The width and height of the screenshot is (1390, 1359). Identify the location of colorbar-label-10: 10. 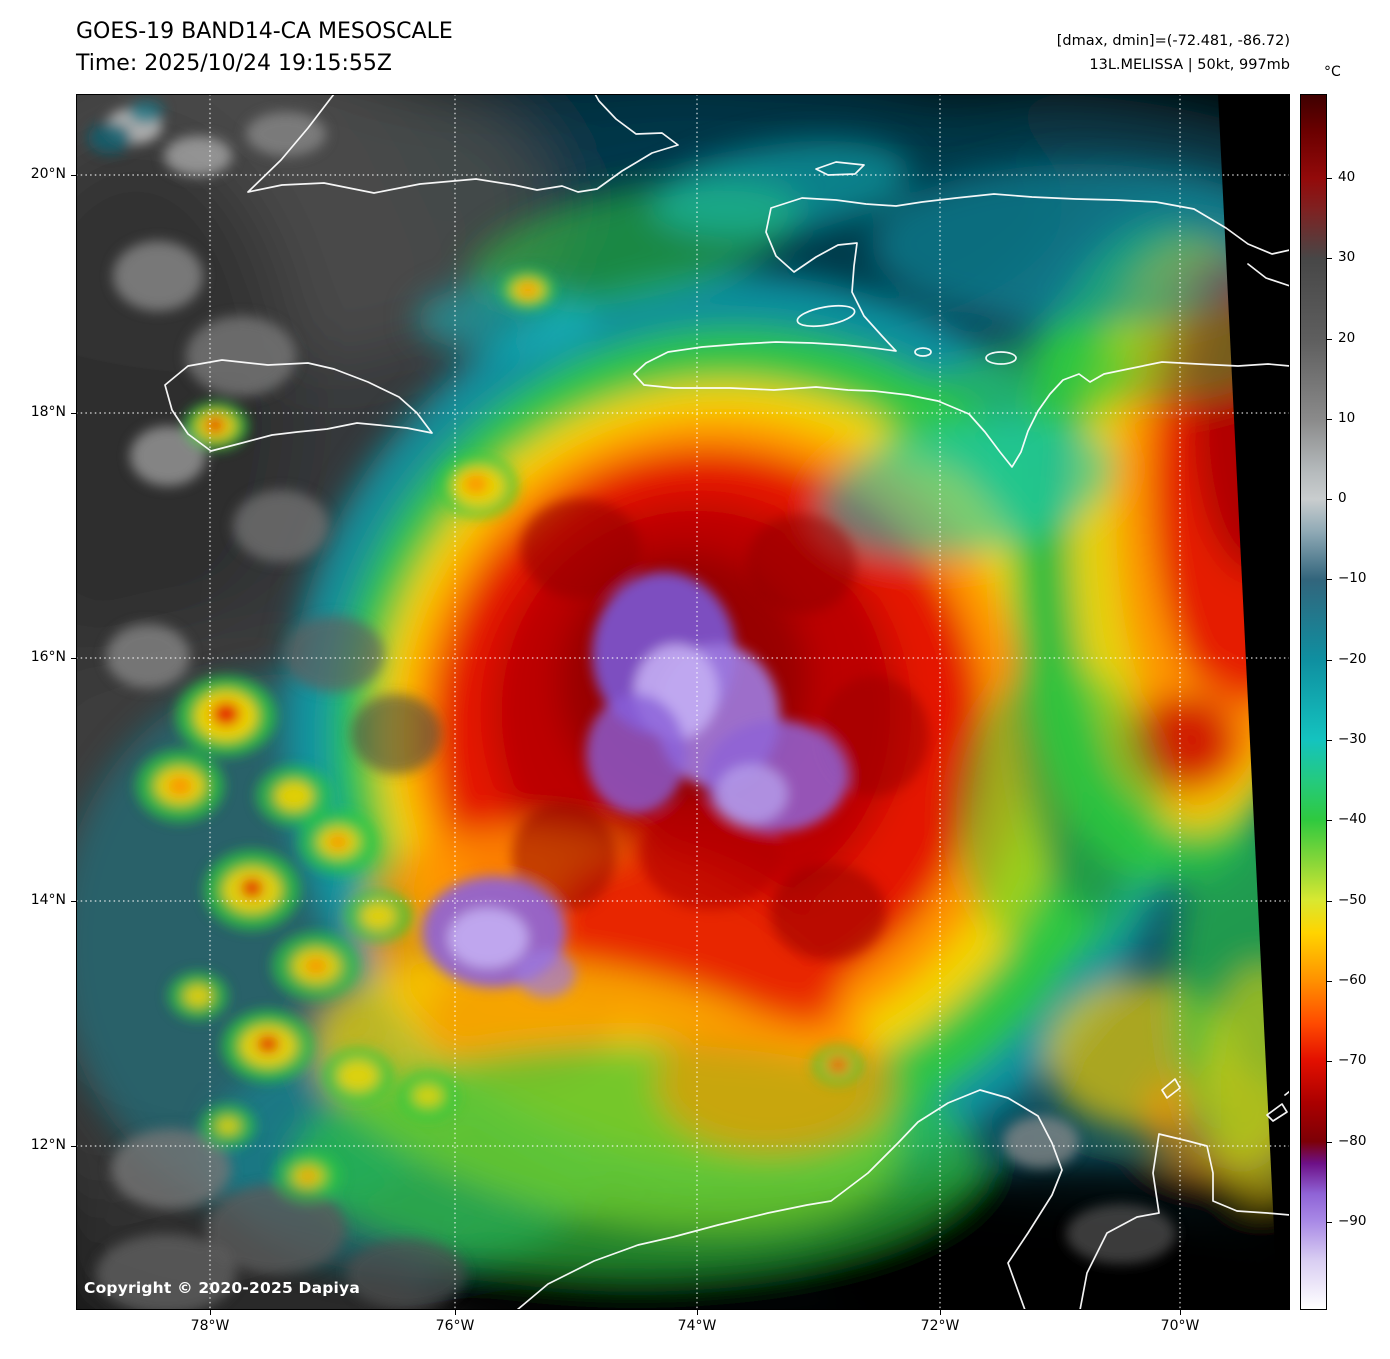
(1347, 418).